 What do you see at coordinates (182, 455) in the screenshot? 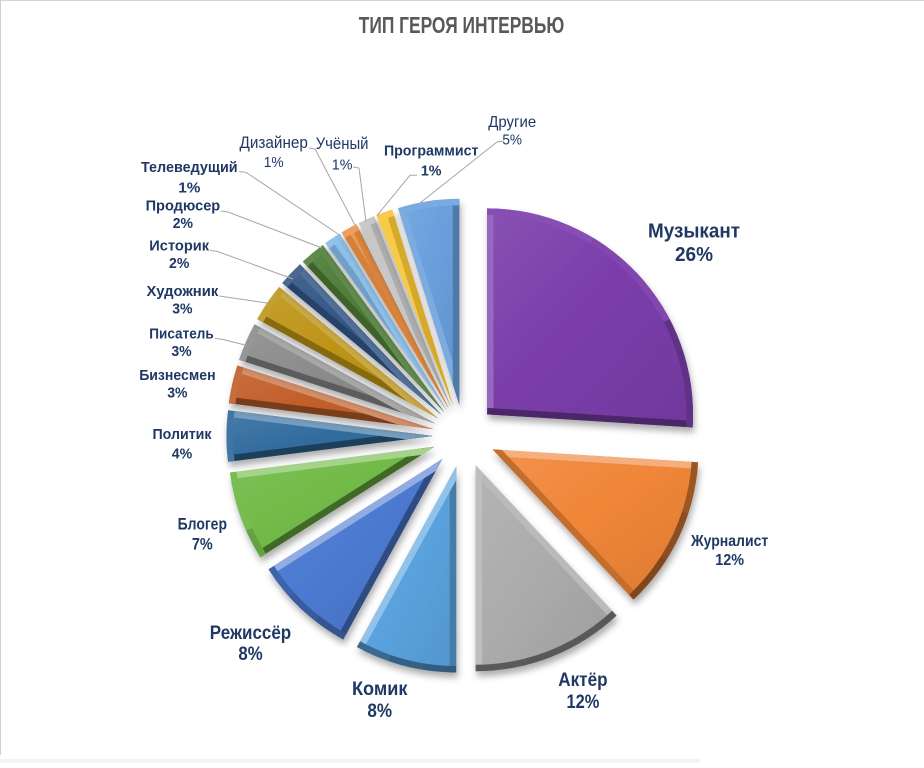
I see `svg-text: 4%` at bounding box center [182, 455].